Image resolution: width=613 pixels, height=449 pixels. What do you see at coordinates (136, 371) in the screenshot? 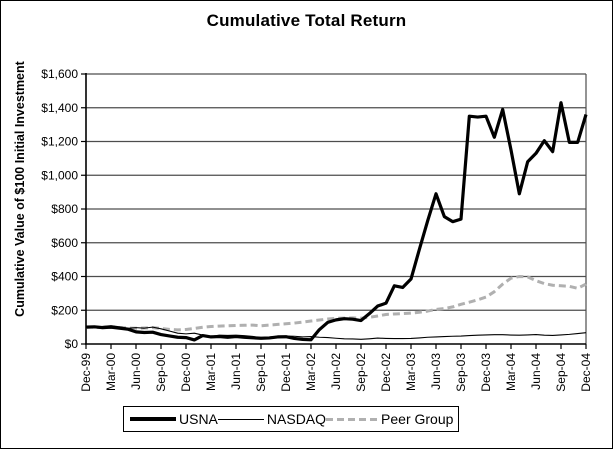
I see `x-tick-label: Jun-00` at bounding box center [136, 371].